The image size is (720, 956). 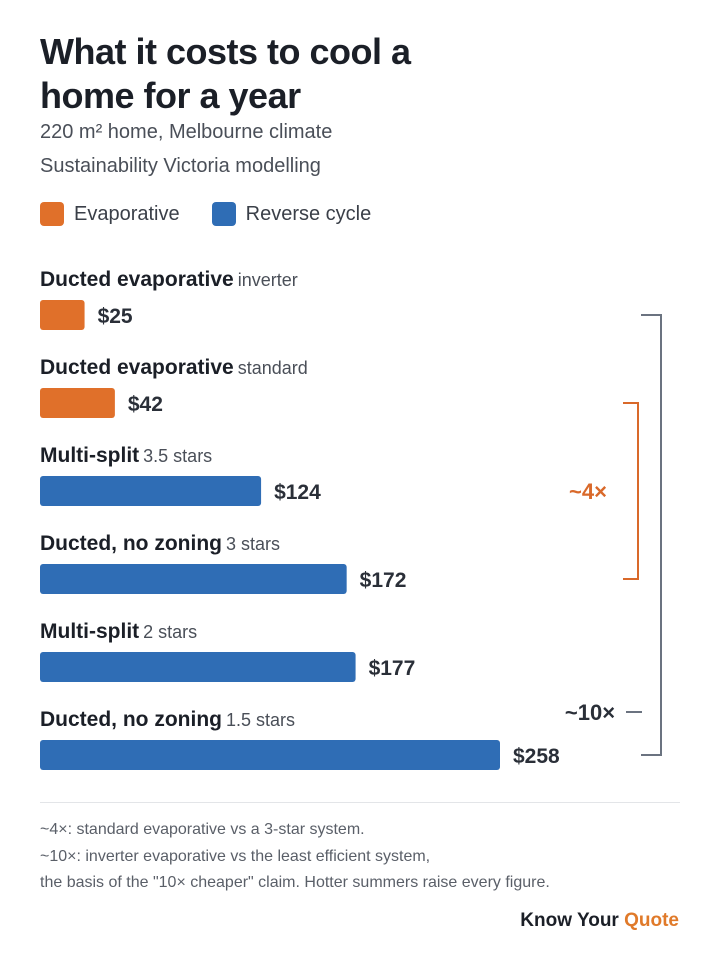 I want to click on category-qualifier: 3.5 stars, so click(x=177, y=456).